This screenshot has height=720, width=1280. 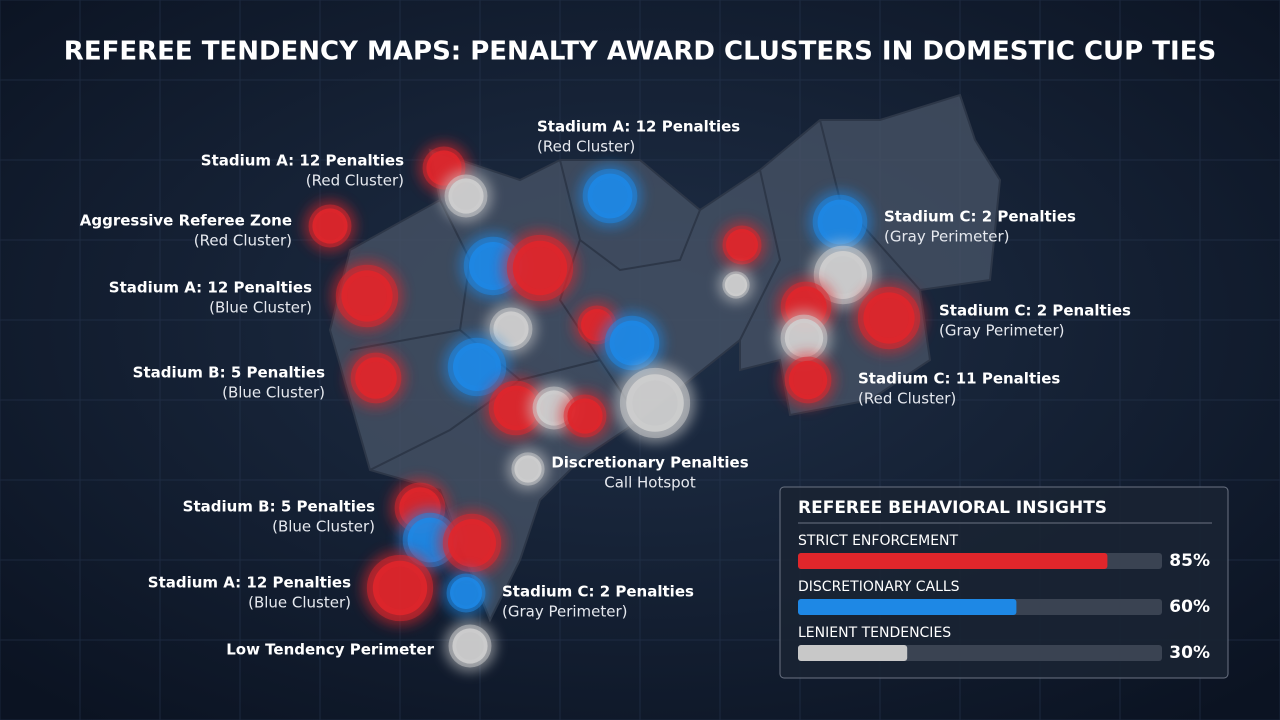 What do you see at coordinates (186, 221) in the screenshot?
I see `label-title: Aggressive Referee Zone` at bounding box center [186, 221].